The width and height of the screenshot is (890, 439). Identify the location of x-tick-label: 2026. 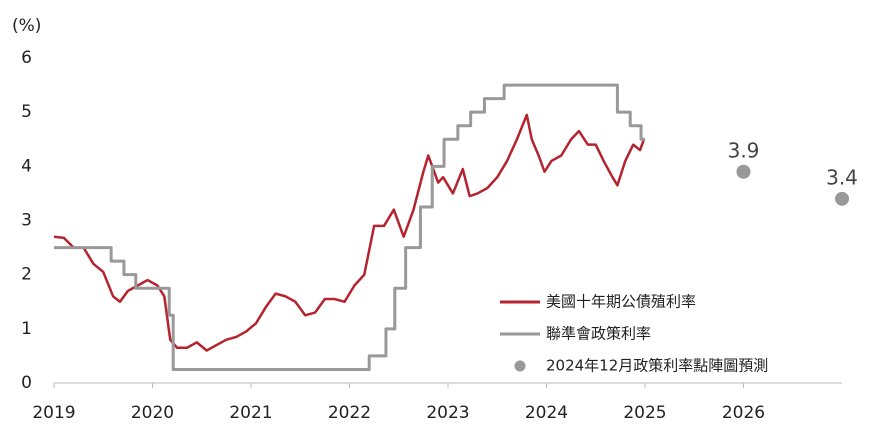
(743, 413).